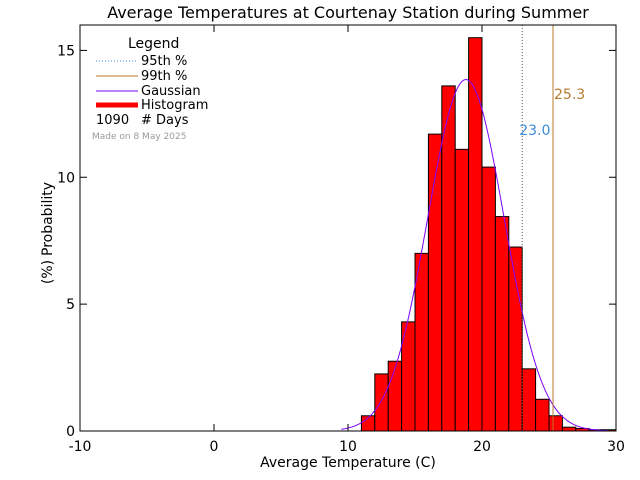 This screenshot has width=640, height=480. What do you see at coordinates (164, 76) in the screenshot?
I see `legend-p99-label: 99th %` at bounding box center [164, 76].